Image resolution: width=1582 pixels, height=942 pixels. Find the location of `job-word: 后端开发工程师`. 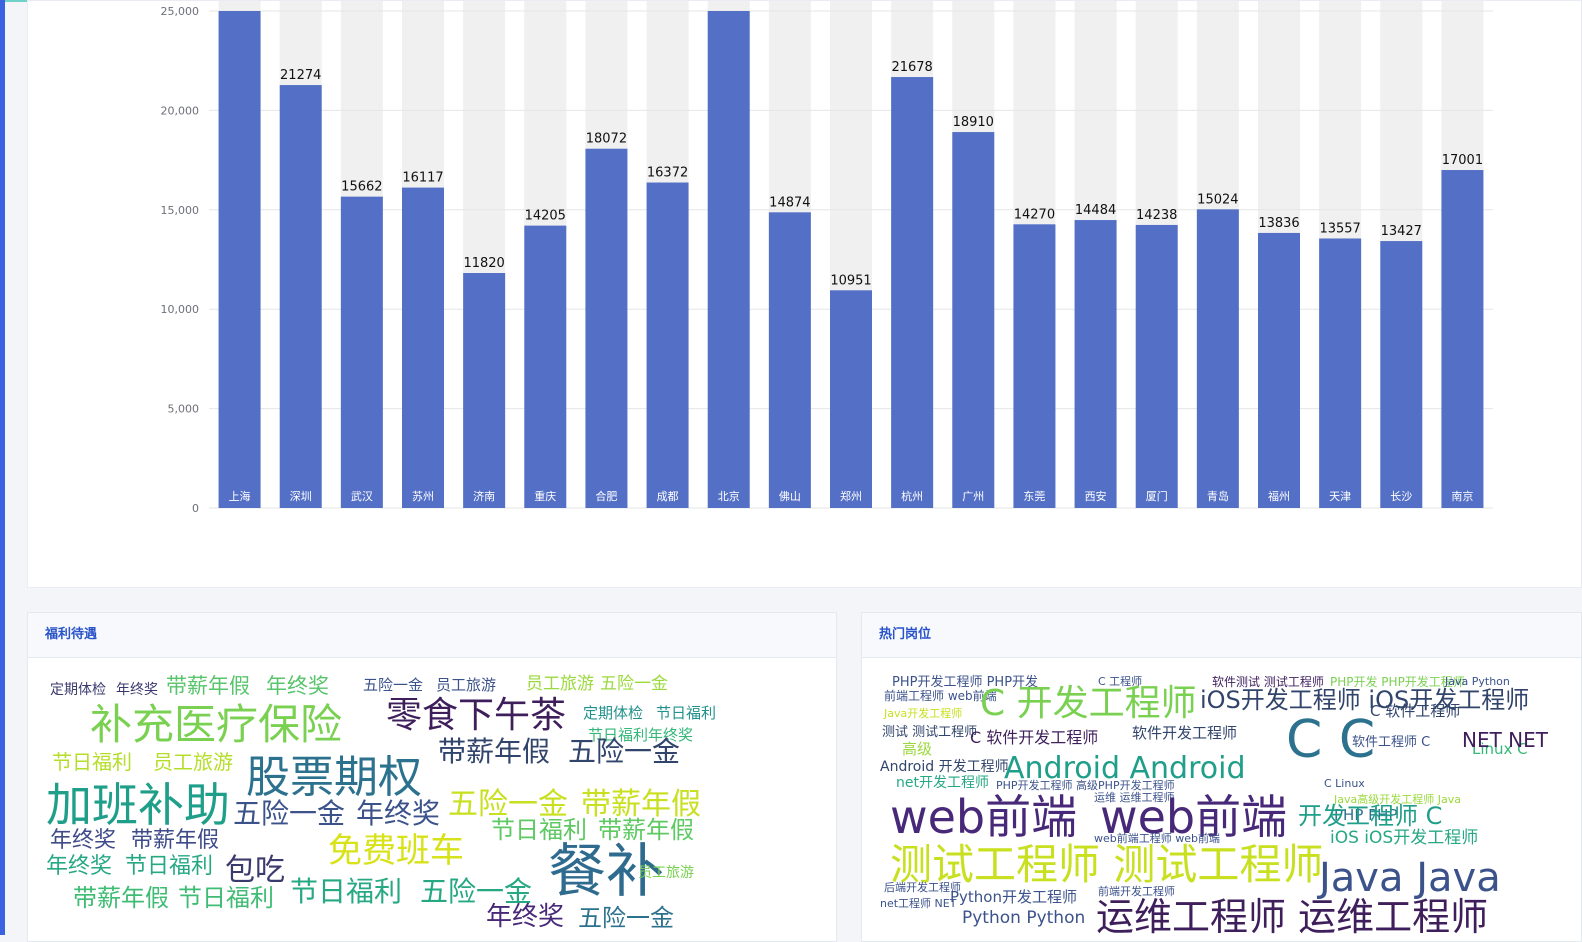

job-word: 后端开发工程师 is located at coordinates (922, 887).